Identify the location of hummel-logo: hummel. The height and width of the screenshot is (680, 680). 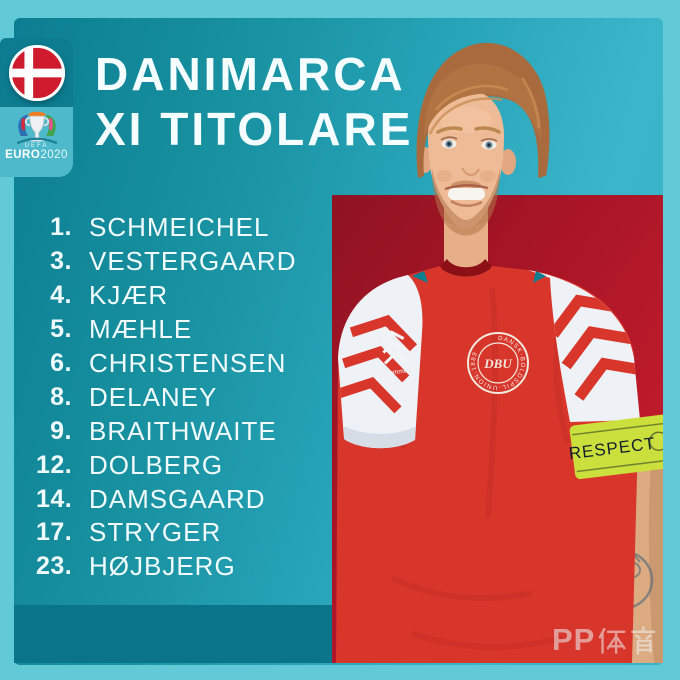
(395, 353).